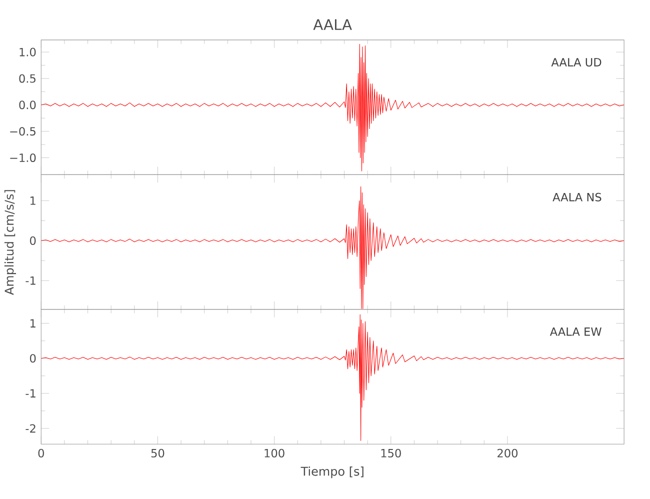  Describe the element at coordinates (576, 62) in the screenshot. I see `annotation: AALA UD` at that location.